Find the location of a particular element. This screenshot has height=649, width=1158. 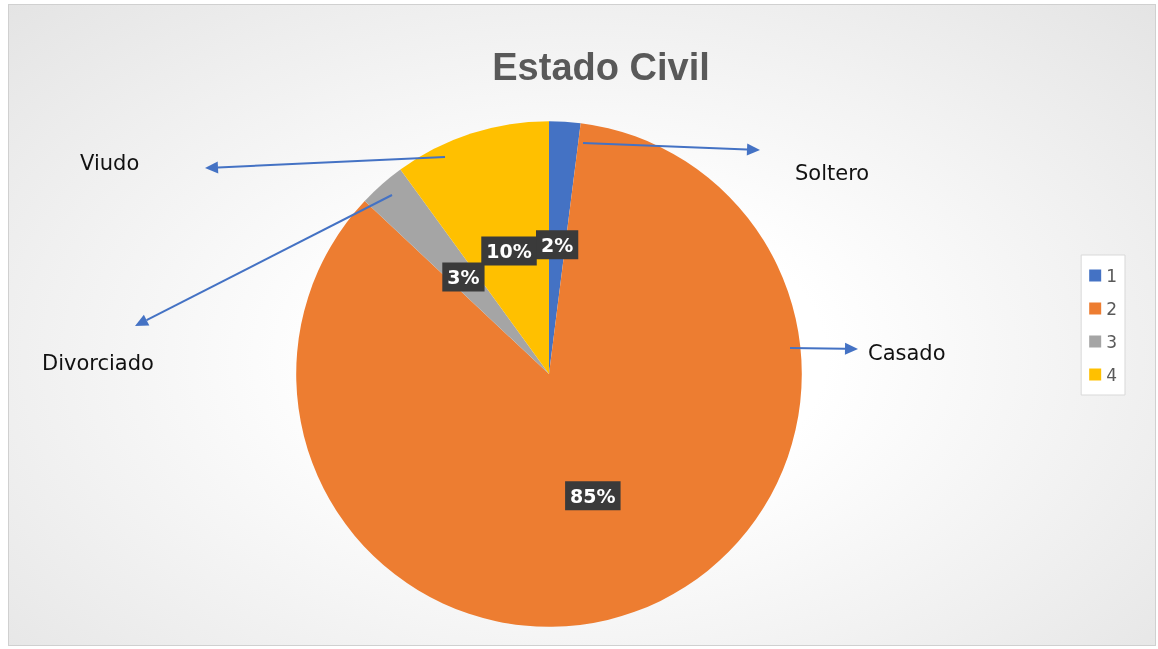

data-label: 85% is located at coordinates (593, 495).